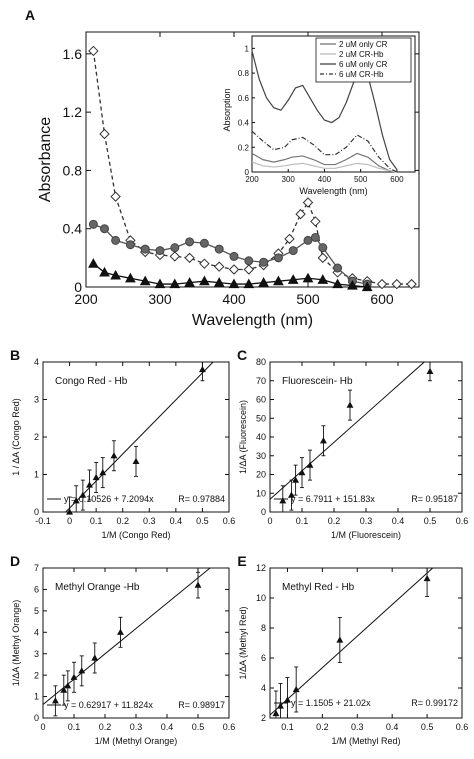  I want to click on y-tick-label: 60, so click(261, 400).